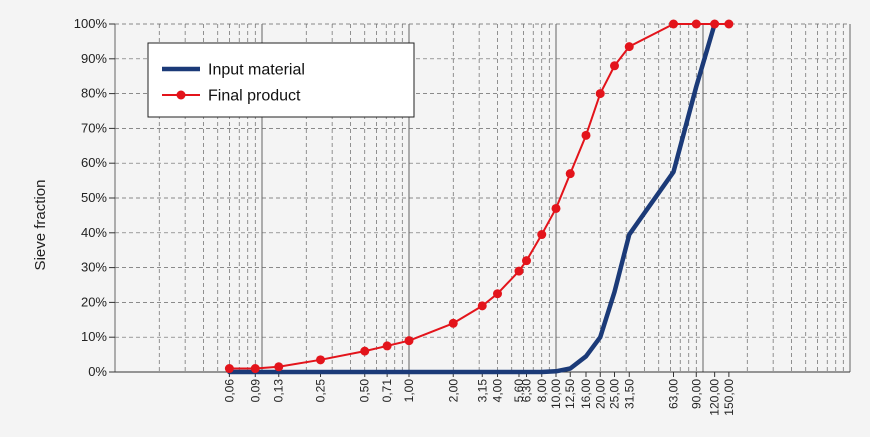 The image size is (870, 437). Describe the element at coordinates (570, 394) in the screenshot. I see `x-tick-label: 12,50` at that location.